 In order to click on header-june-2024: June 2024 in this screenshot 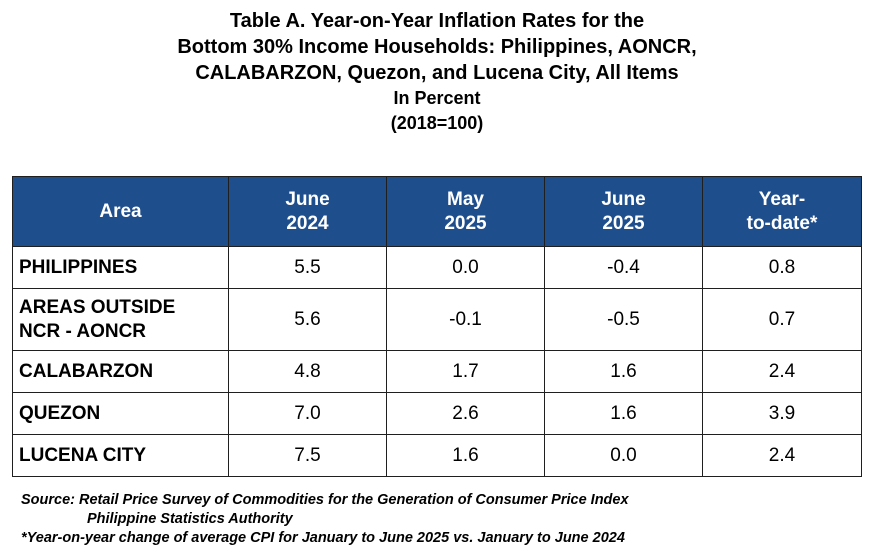, I will do `click(307, 211)`.